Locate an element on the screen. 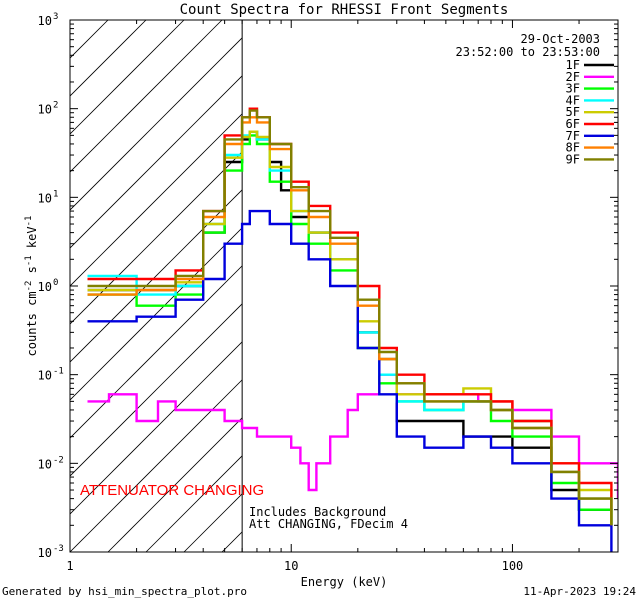 This screenshot has width=640, height=600. legend-label-2F: 2F is located at coordinates (573, 77).